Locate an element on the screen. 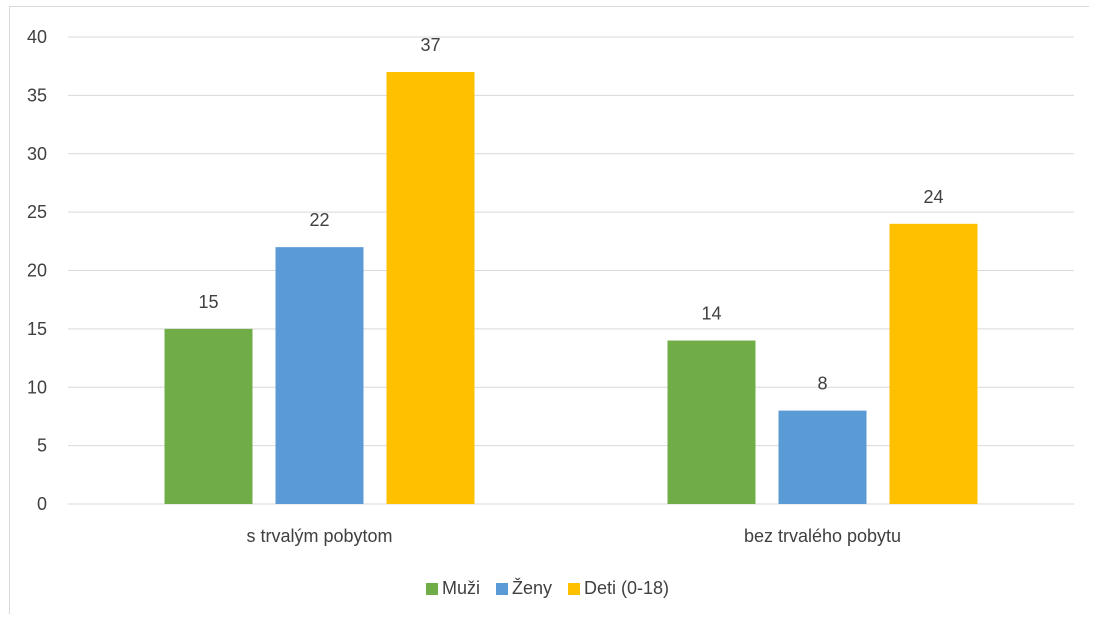 The width and height of the screenshot is (1095, 618). x-category-label: bez trvalého pobytu is located at coordinates (822, 536).